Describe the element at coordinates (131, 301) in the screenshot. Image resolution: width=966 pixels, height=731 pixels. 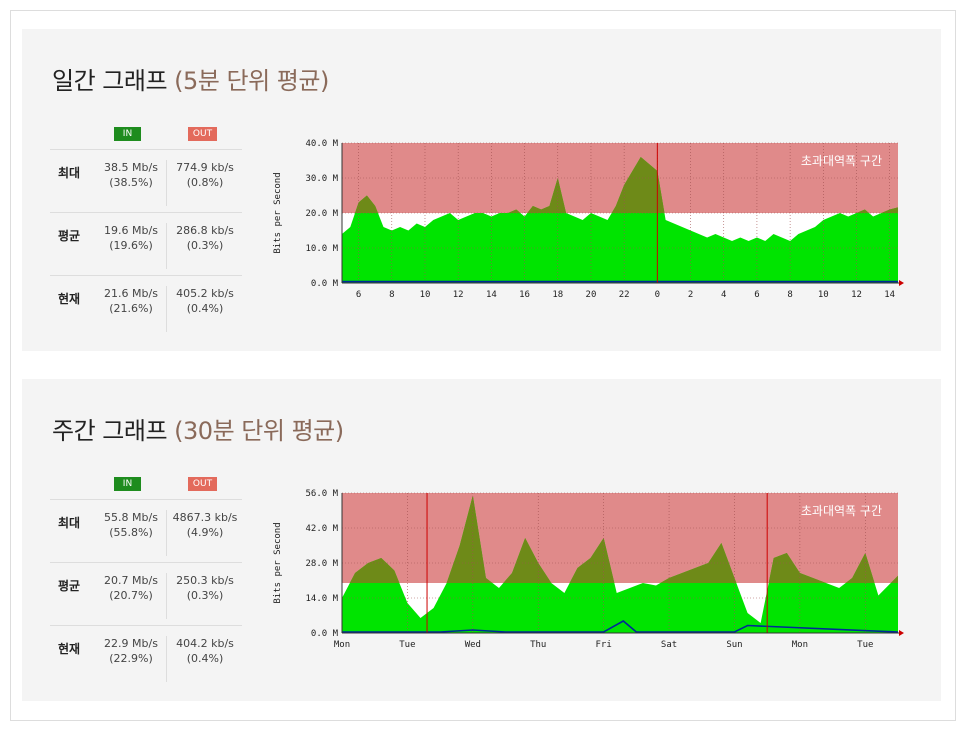
I see `in-value: 21.6 Mb/s (21.6%)` at that location.